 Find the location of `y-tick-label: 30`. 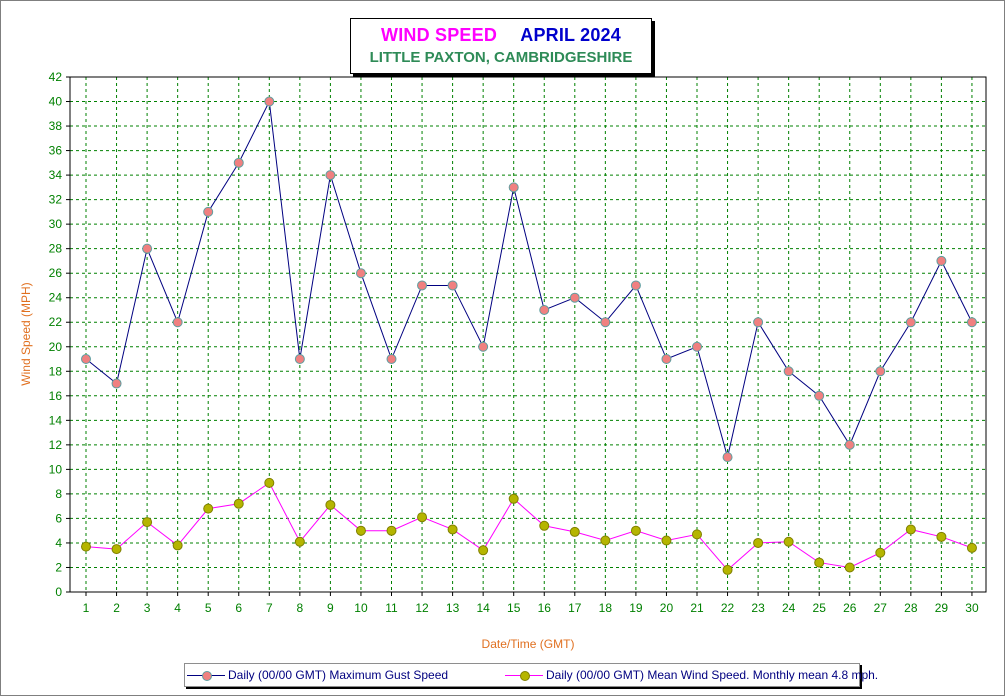

y-tick-label: 30 is located at coordinates (56, 224).